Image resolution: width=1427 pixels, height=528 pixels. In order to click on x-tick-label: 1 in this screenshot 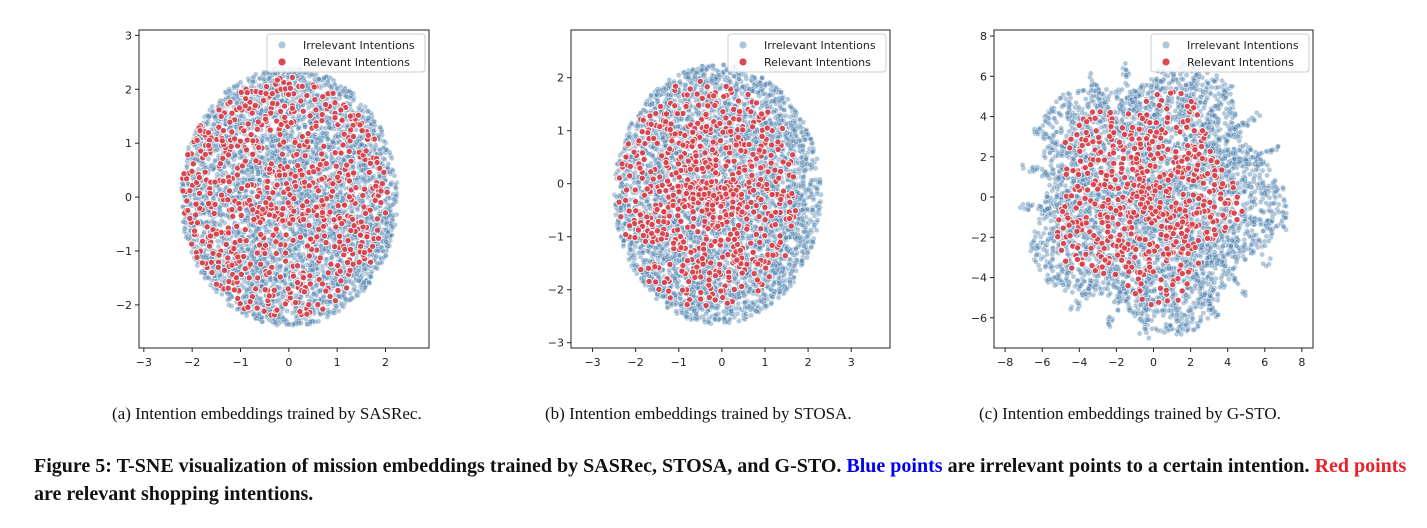, I will do `click(337, 362)`.